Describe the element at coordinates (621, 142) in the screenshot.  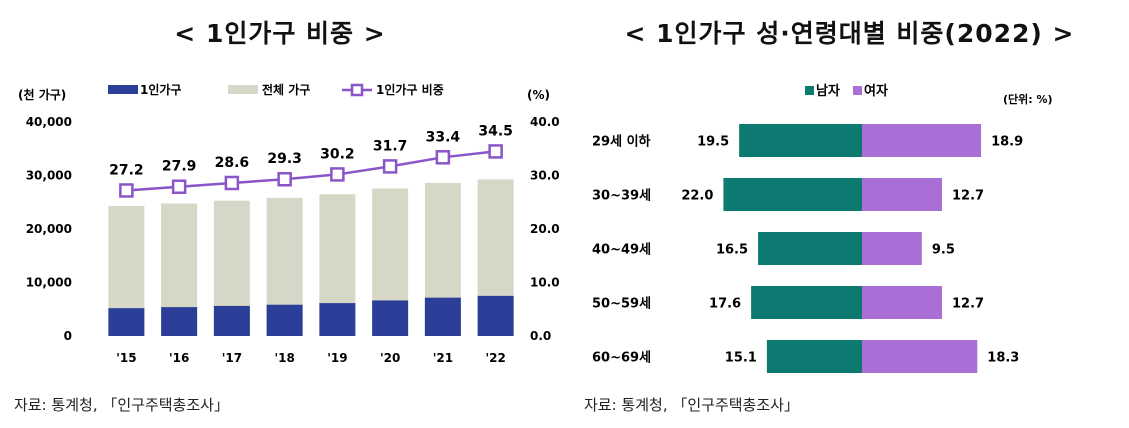
I see `age-group-label: 29세 이하` at that location.